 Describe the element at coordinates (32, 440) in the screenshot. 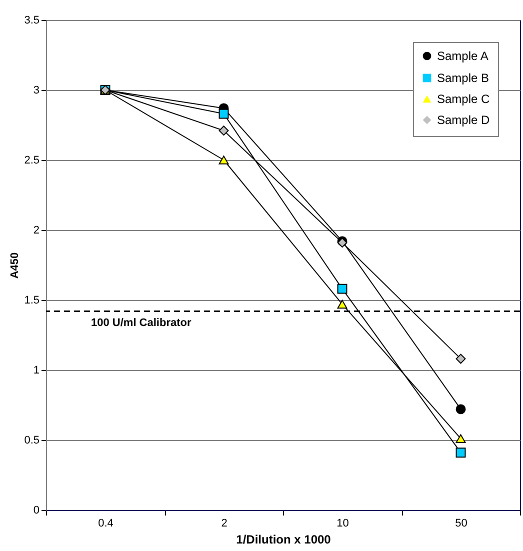

I see `y-tick-label: 0.5` at that location.